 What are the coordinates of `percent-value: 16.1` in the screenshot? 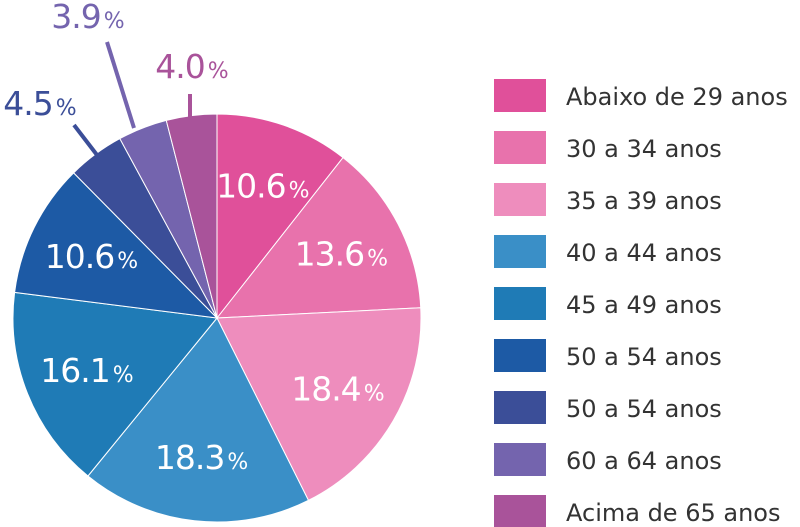 It's located at (74, 370).